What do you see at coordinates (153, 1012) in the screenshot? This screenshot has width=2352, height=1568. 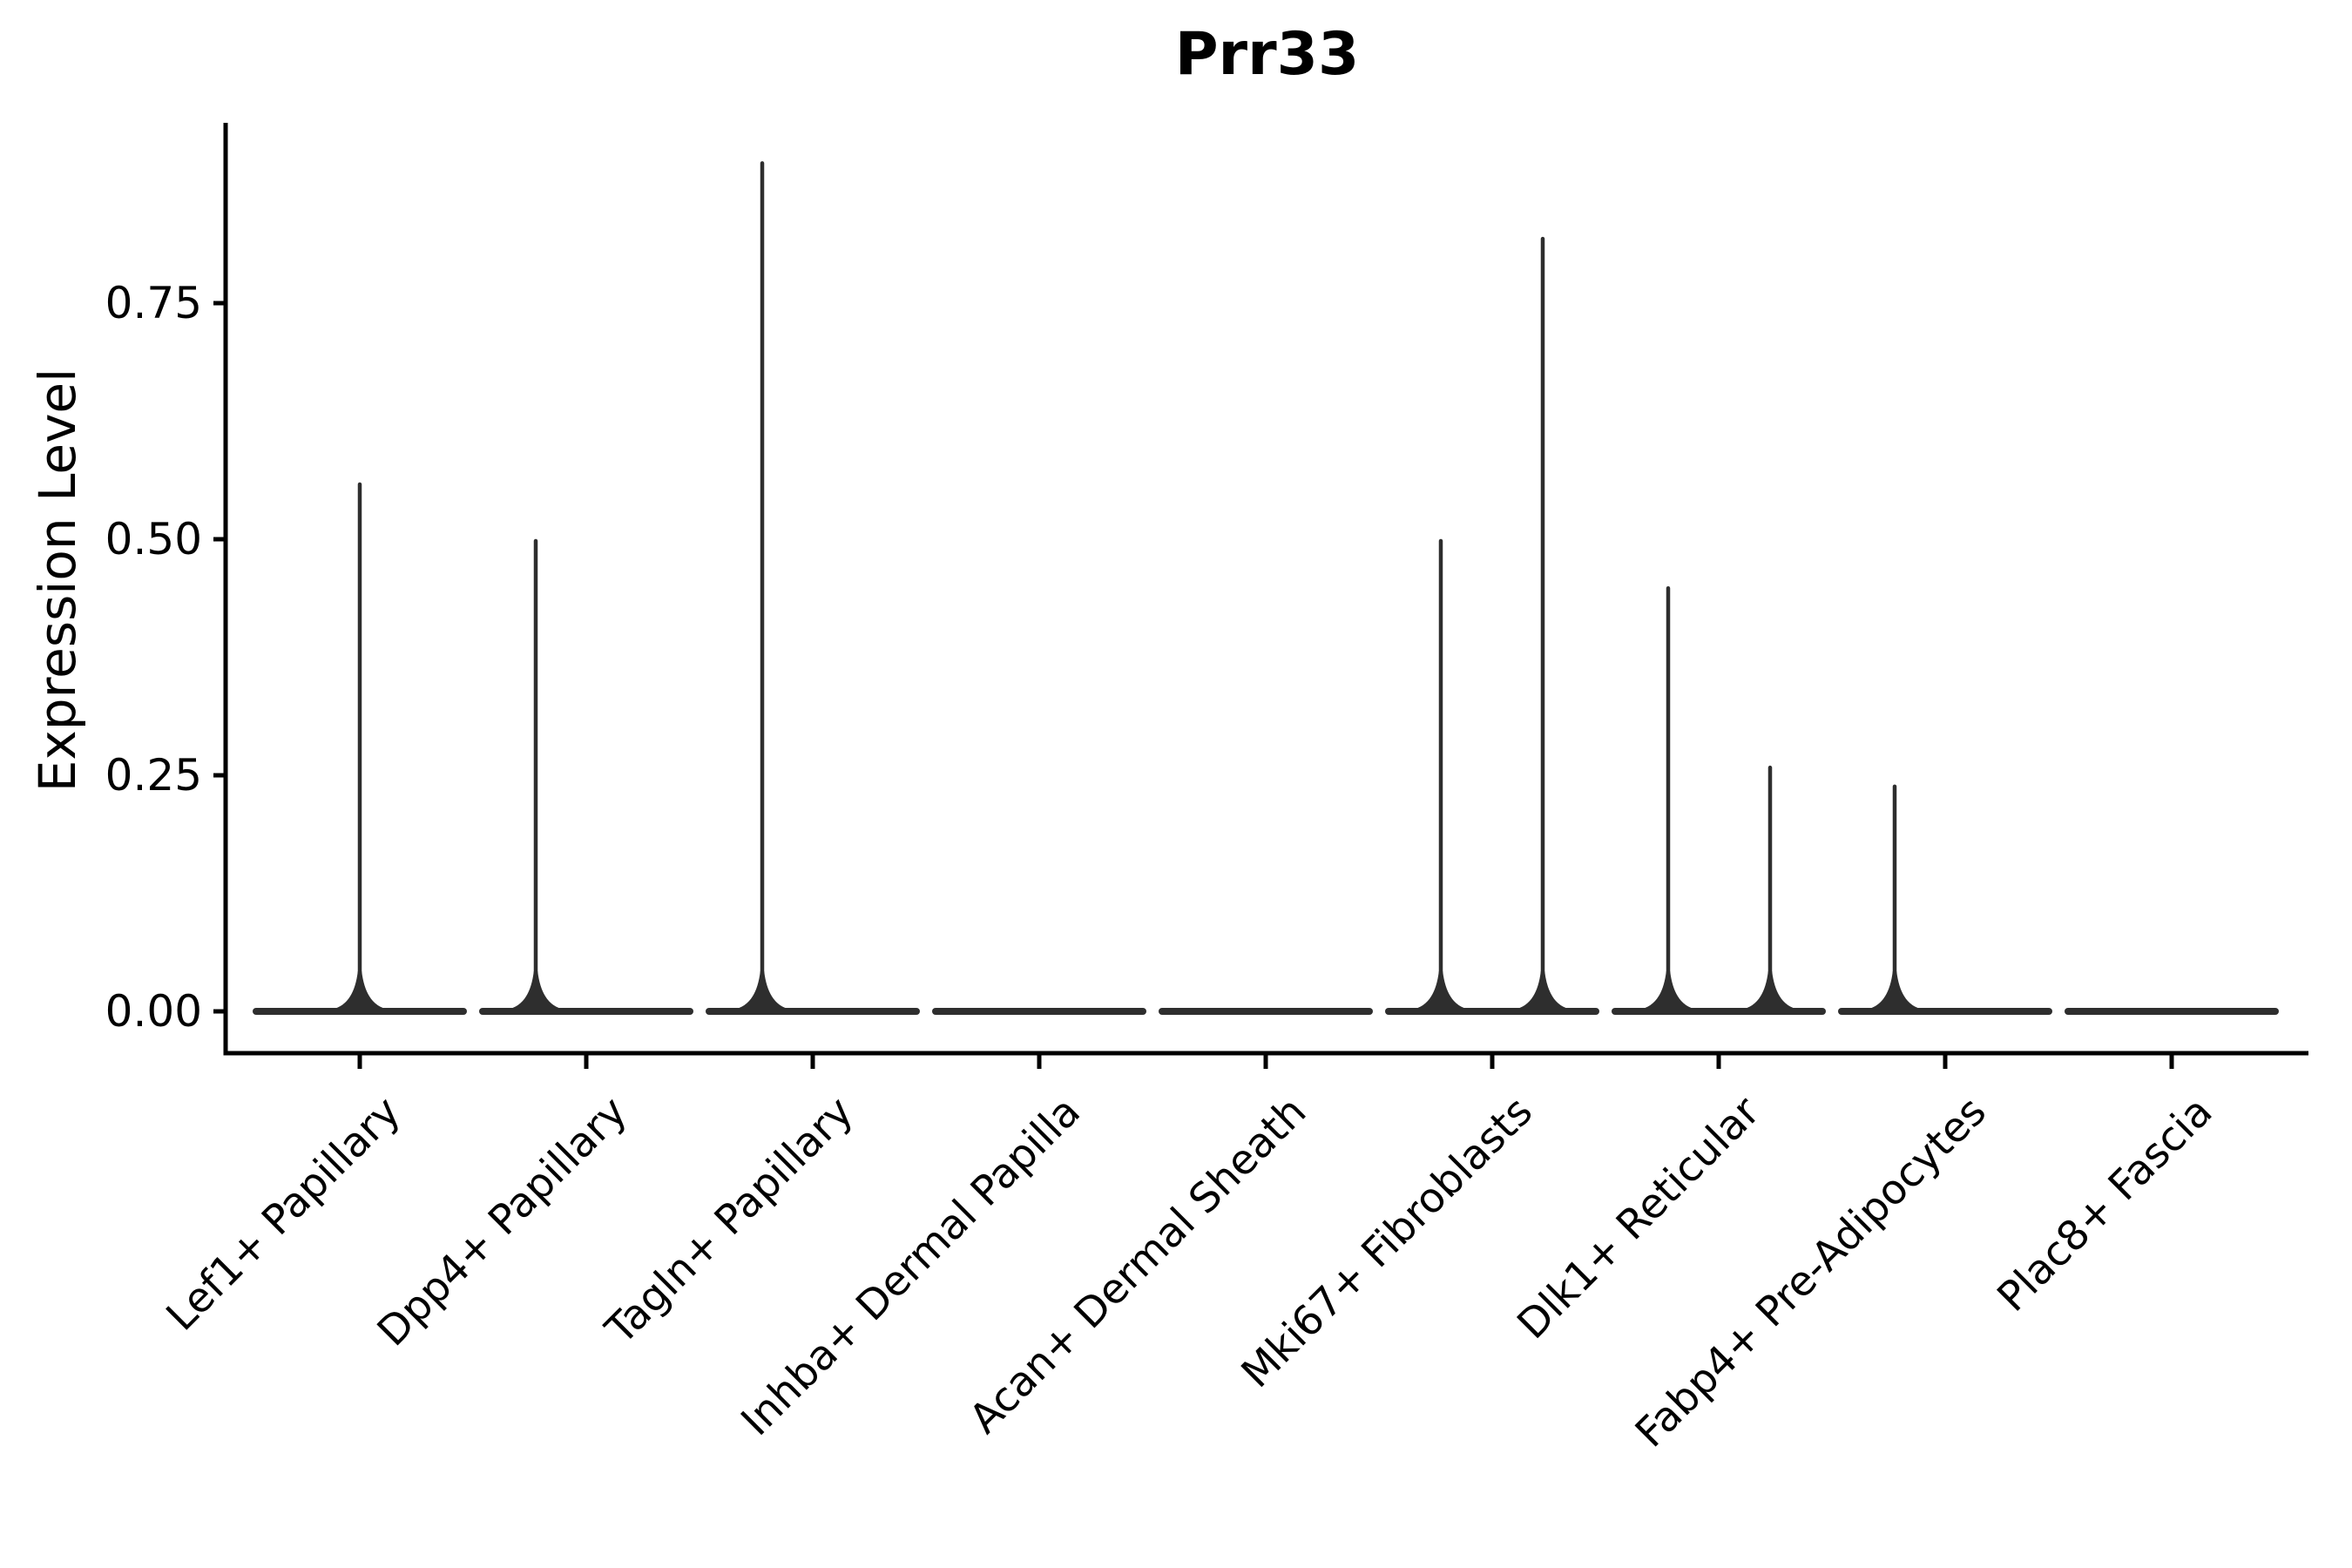 I see `y-tick-label: 0.00` at bounding box center [153, 1012].